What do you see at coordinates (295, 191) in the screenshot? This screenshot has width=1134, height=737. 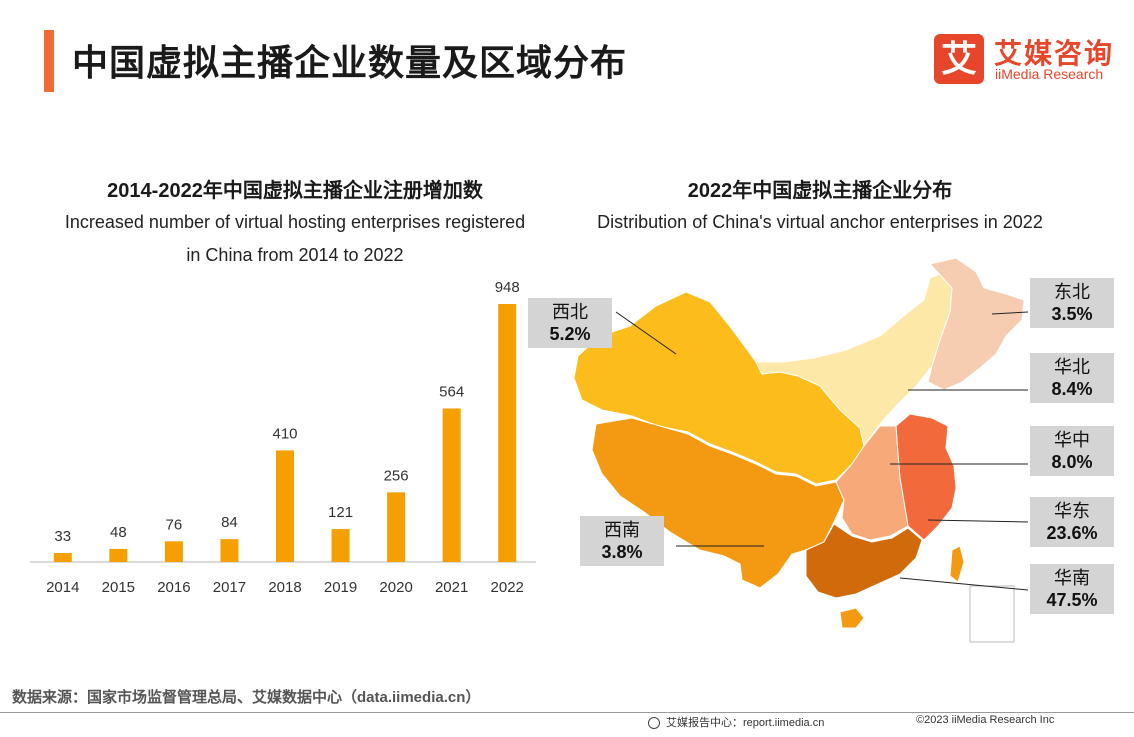 I see `bar-chart-title-cn: 2014-2022年中国虚拟主播企业注册增加数` at bounding box center [295, 191].